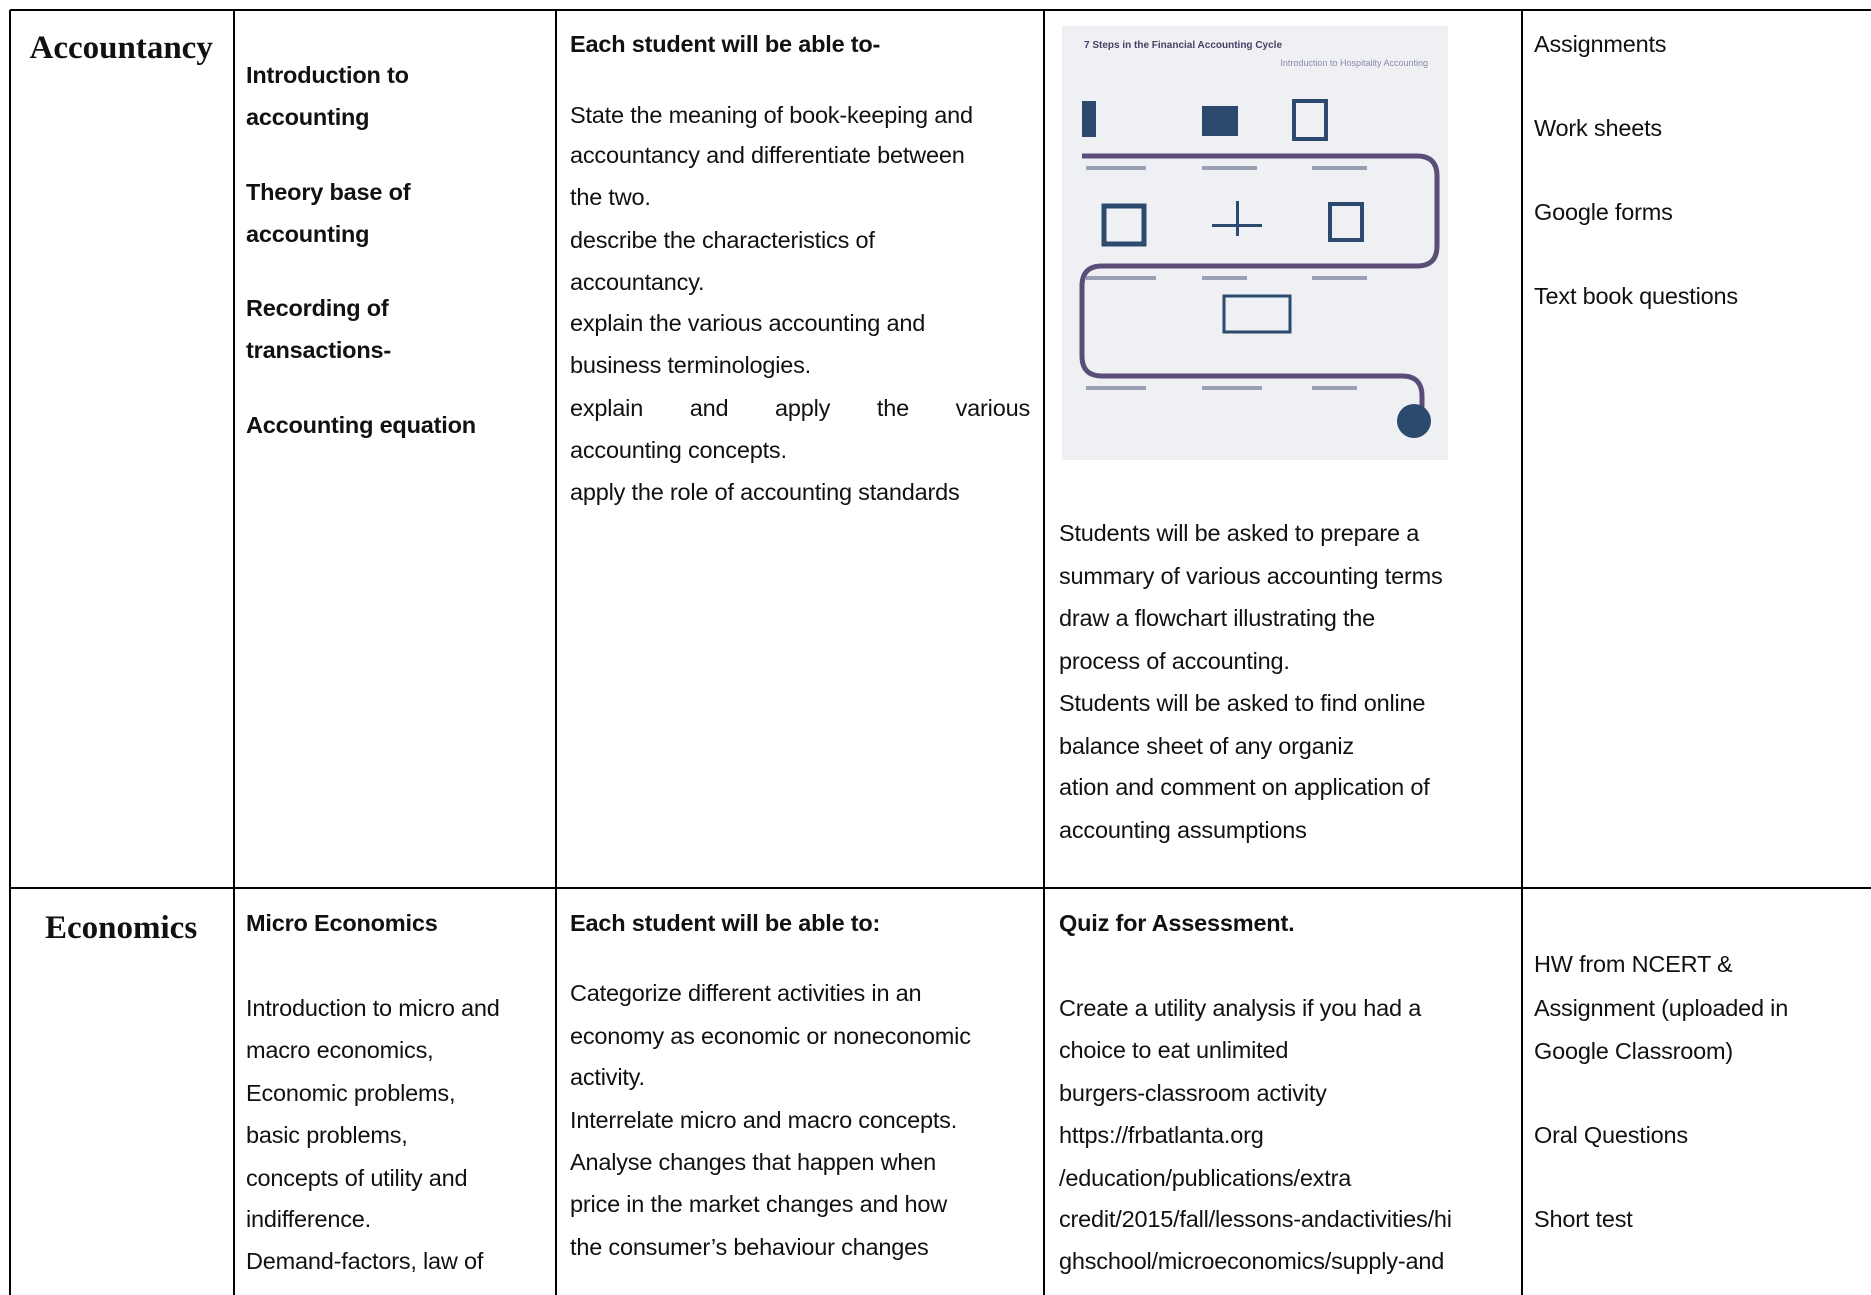 The height and width of the screenshot is (1295, 1871). Describe the element at coordinates (317, 308) in the screenshot. I see `cell-line: Recording of` at that location.